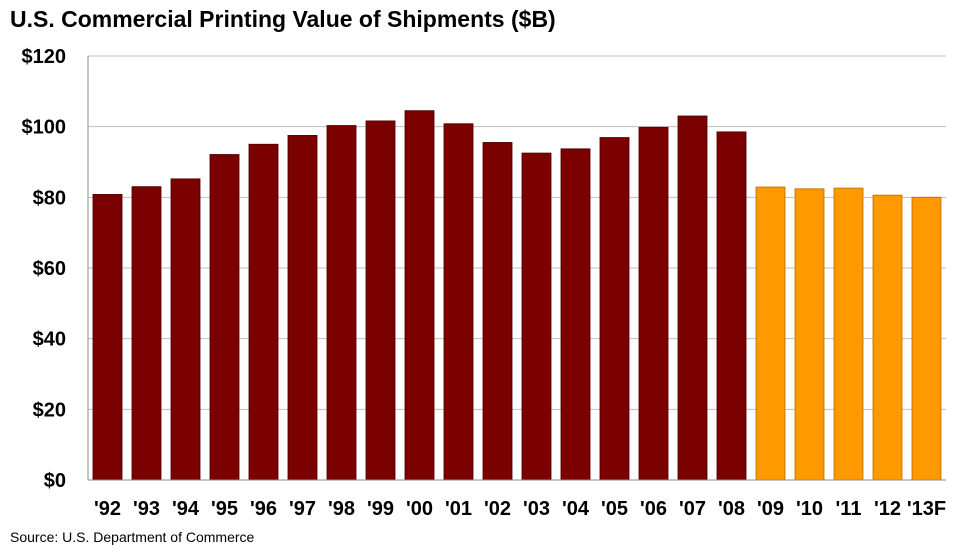 This screenshot has height=558, width=960. I want to click on x-tick-label: '93, so click(146, 509).